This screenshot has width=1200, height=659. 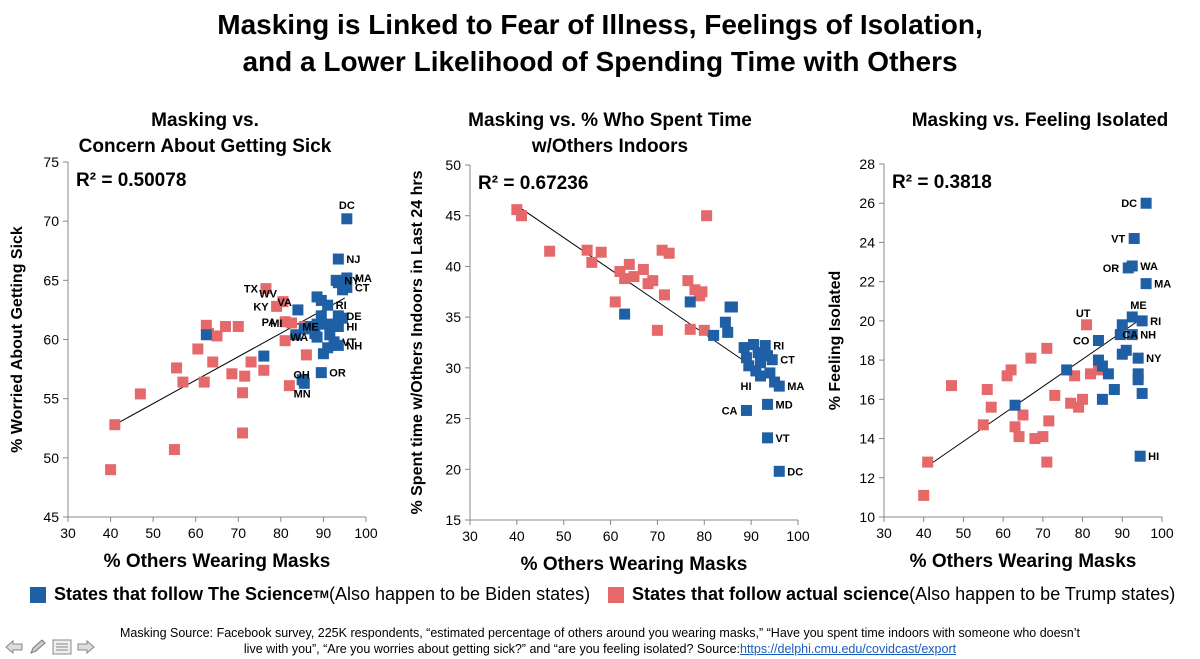 I want to click on x-tick-label: 80, so click(x=1083, y=533).